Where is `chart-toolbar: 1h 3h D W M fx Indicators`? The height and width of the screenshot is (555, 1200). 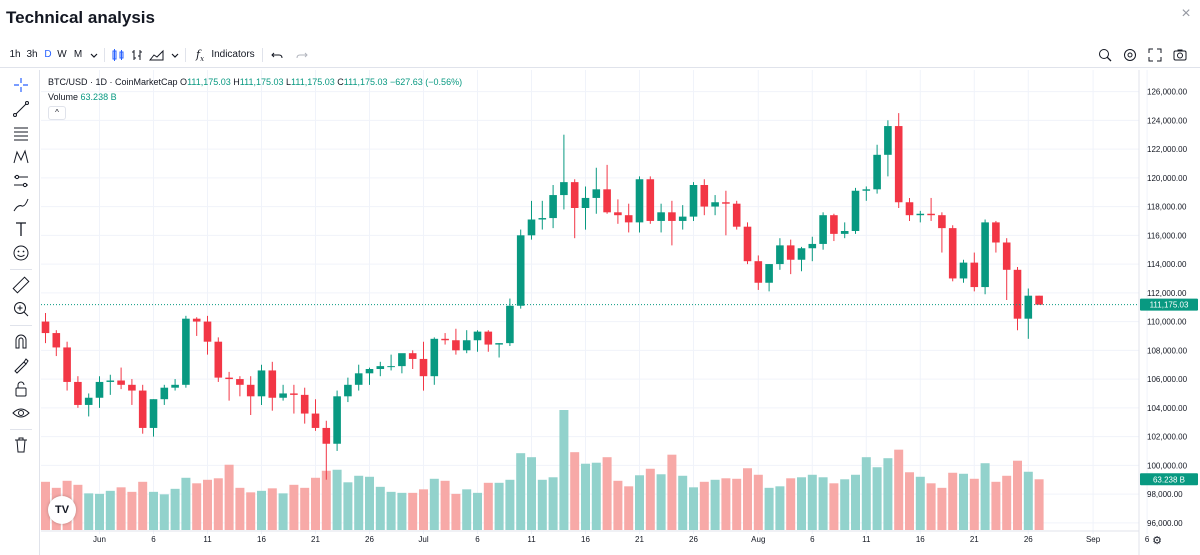 chart-toolbar: 1h 3h D W M fx Indicators is located at coordinates (600, 55).